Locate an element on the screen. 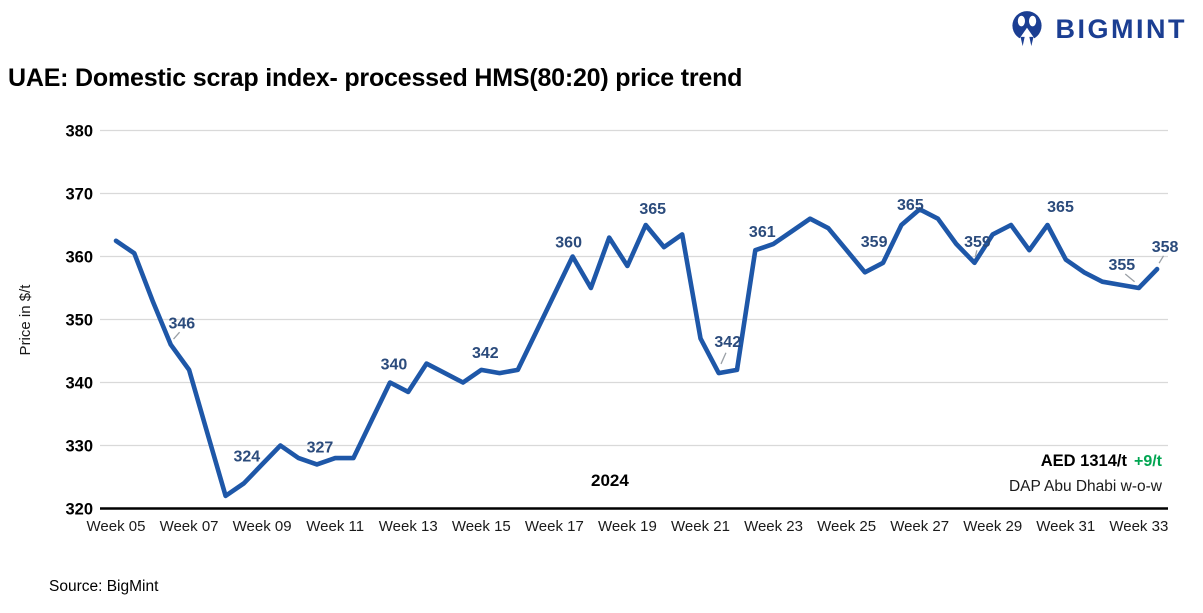  x-tick-label: Week 05 is located at coordinates (116, 526).